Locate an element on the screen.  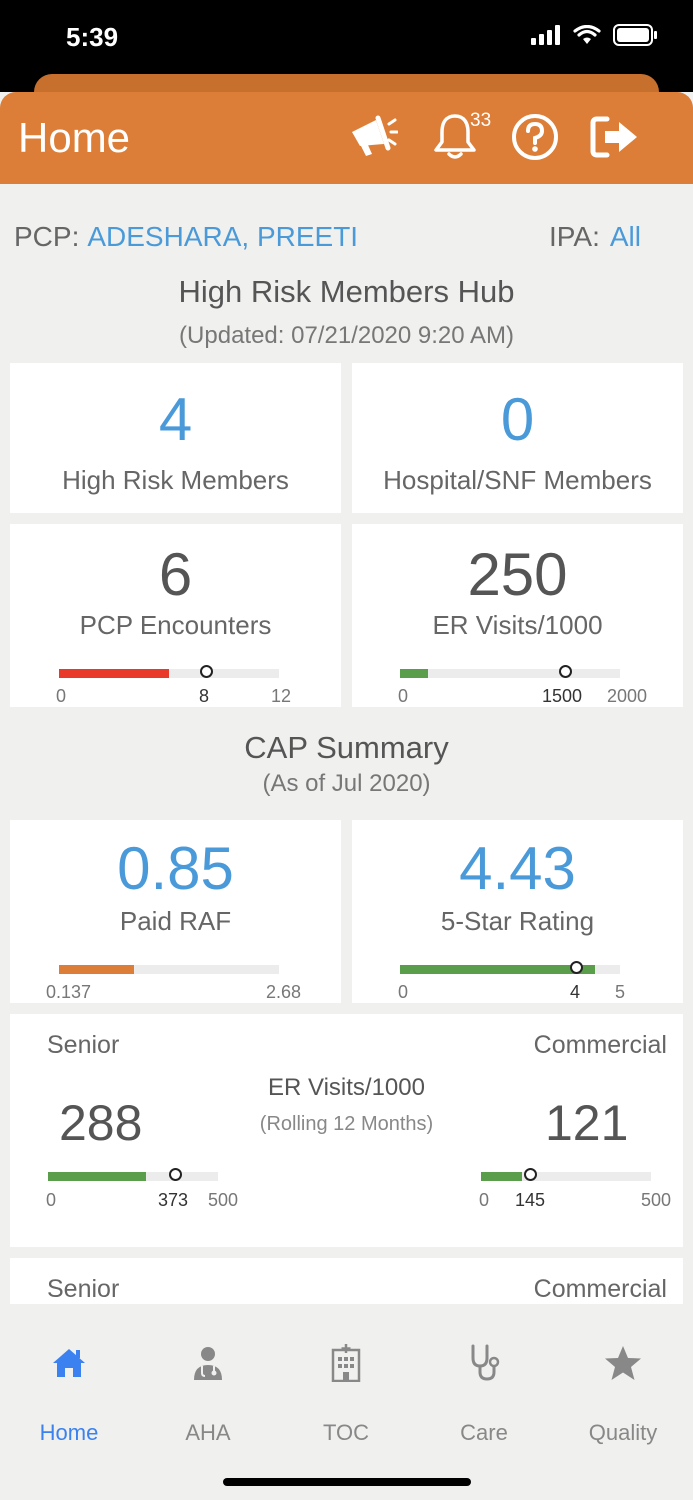
pcp-label: PCP: is located at coordinates (47, 236).